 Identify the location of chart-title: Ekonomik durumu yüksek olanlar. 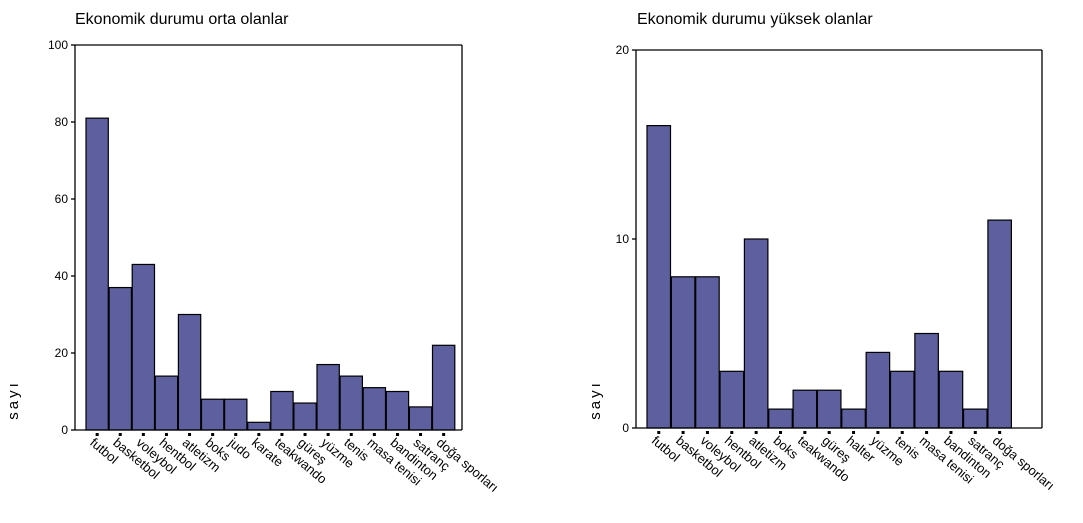
(755, 19).